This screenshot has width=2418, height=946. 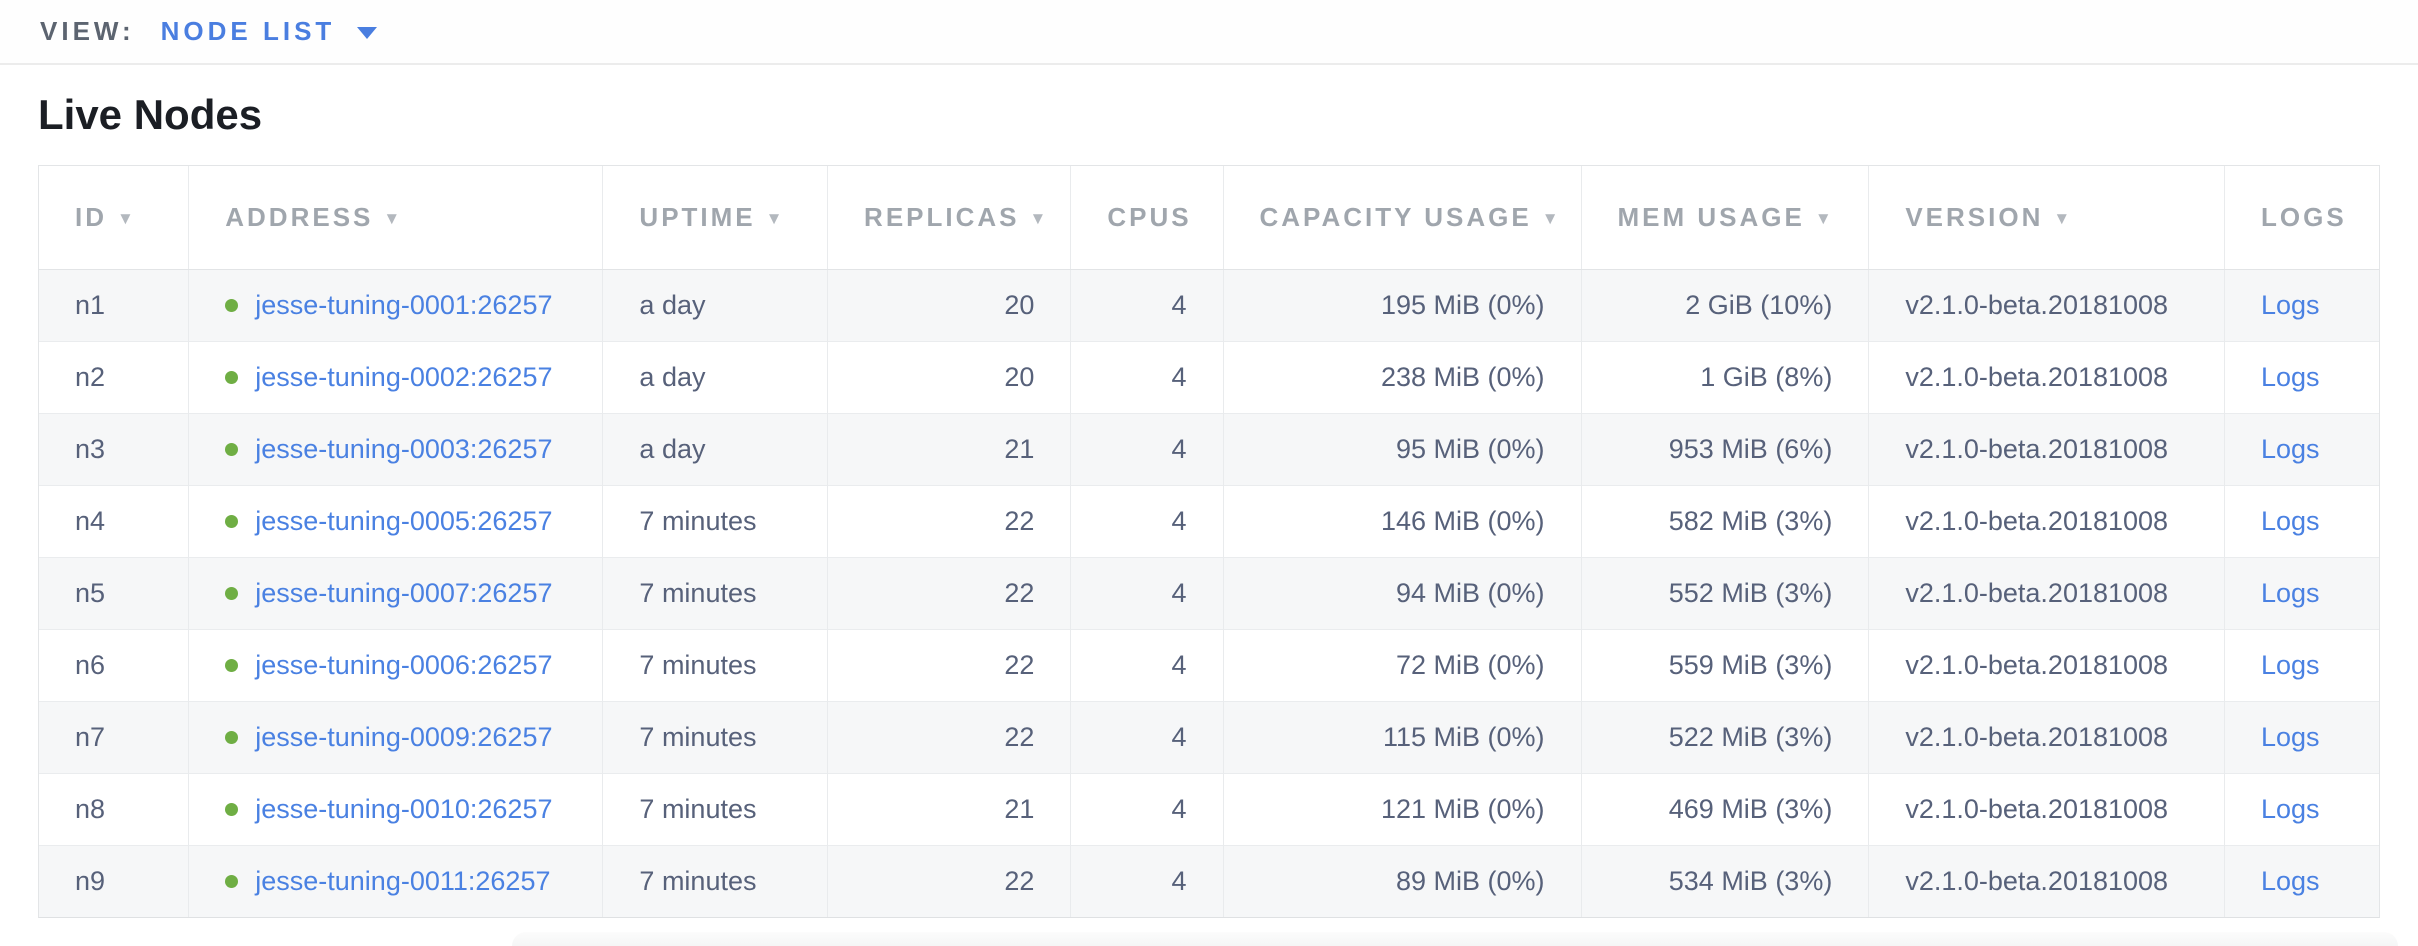 What do you see at coordinates (404, 664) in the screenshot?
I see `node-address-link: jesse-tuning-0006:26257` at bounding box center [404, 664].